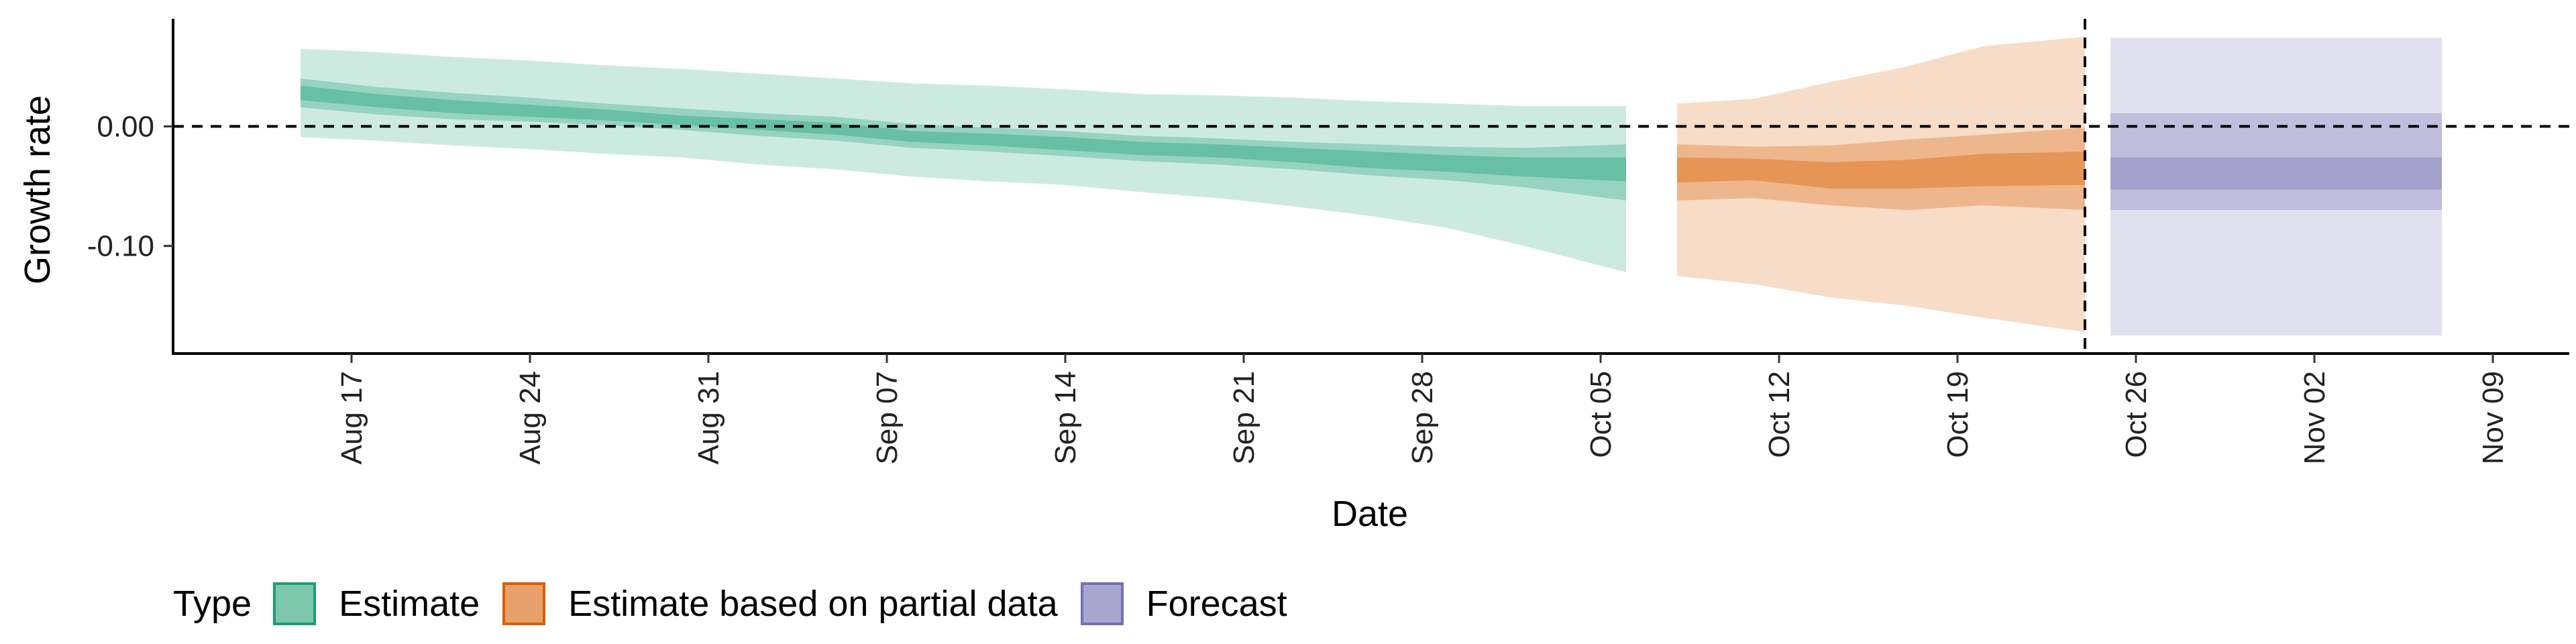 The width and height of the screenshot is (2576, 644). I want to click on x-axis-title: Date, so click(1370, 514).